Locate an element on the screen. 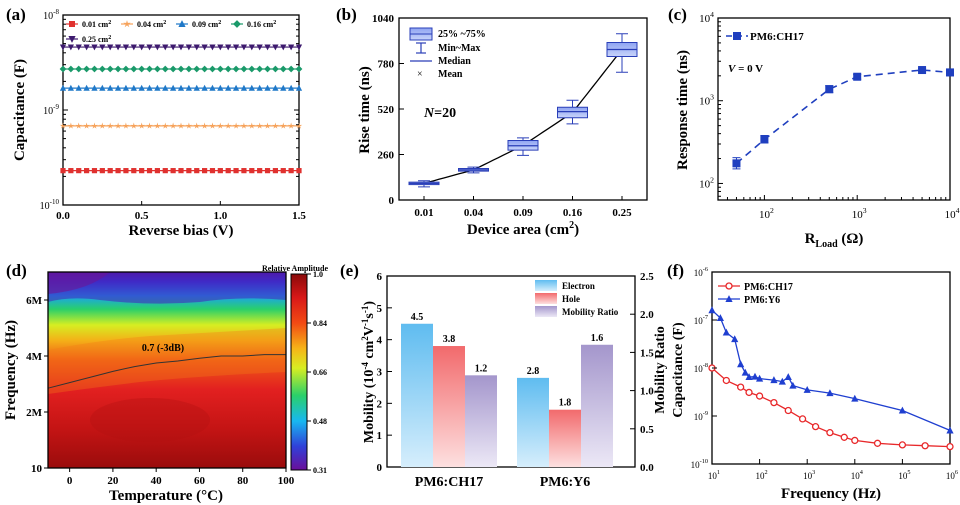 The width and height of the screenshot is (960, 505). heatmap-dark-patch is located at coordinates (150, 420).